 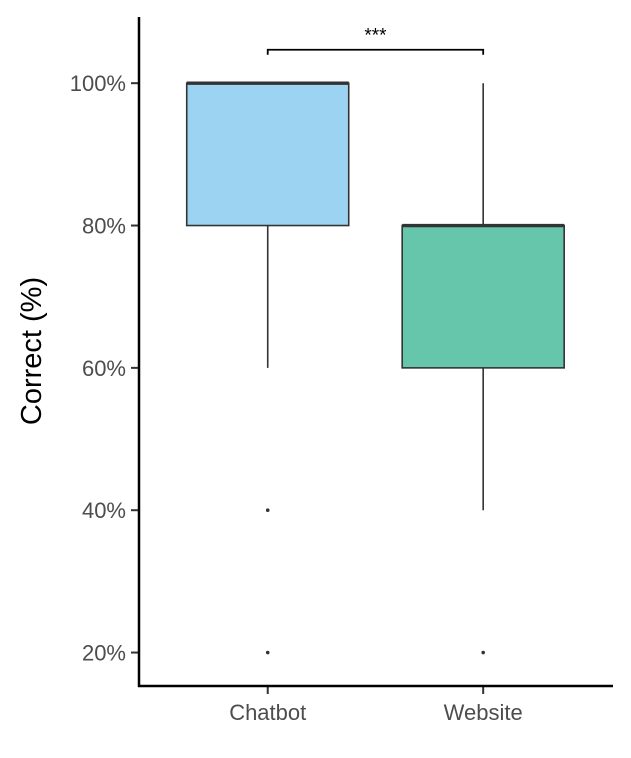 I want to click on x-tick-label: Chatbot, so click(x=267, y=712).